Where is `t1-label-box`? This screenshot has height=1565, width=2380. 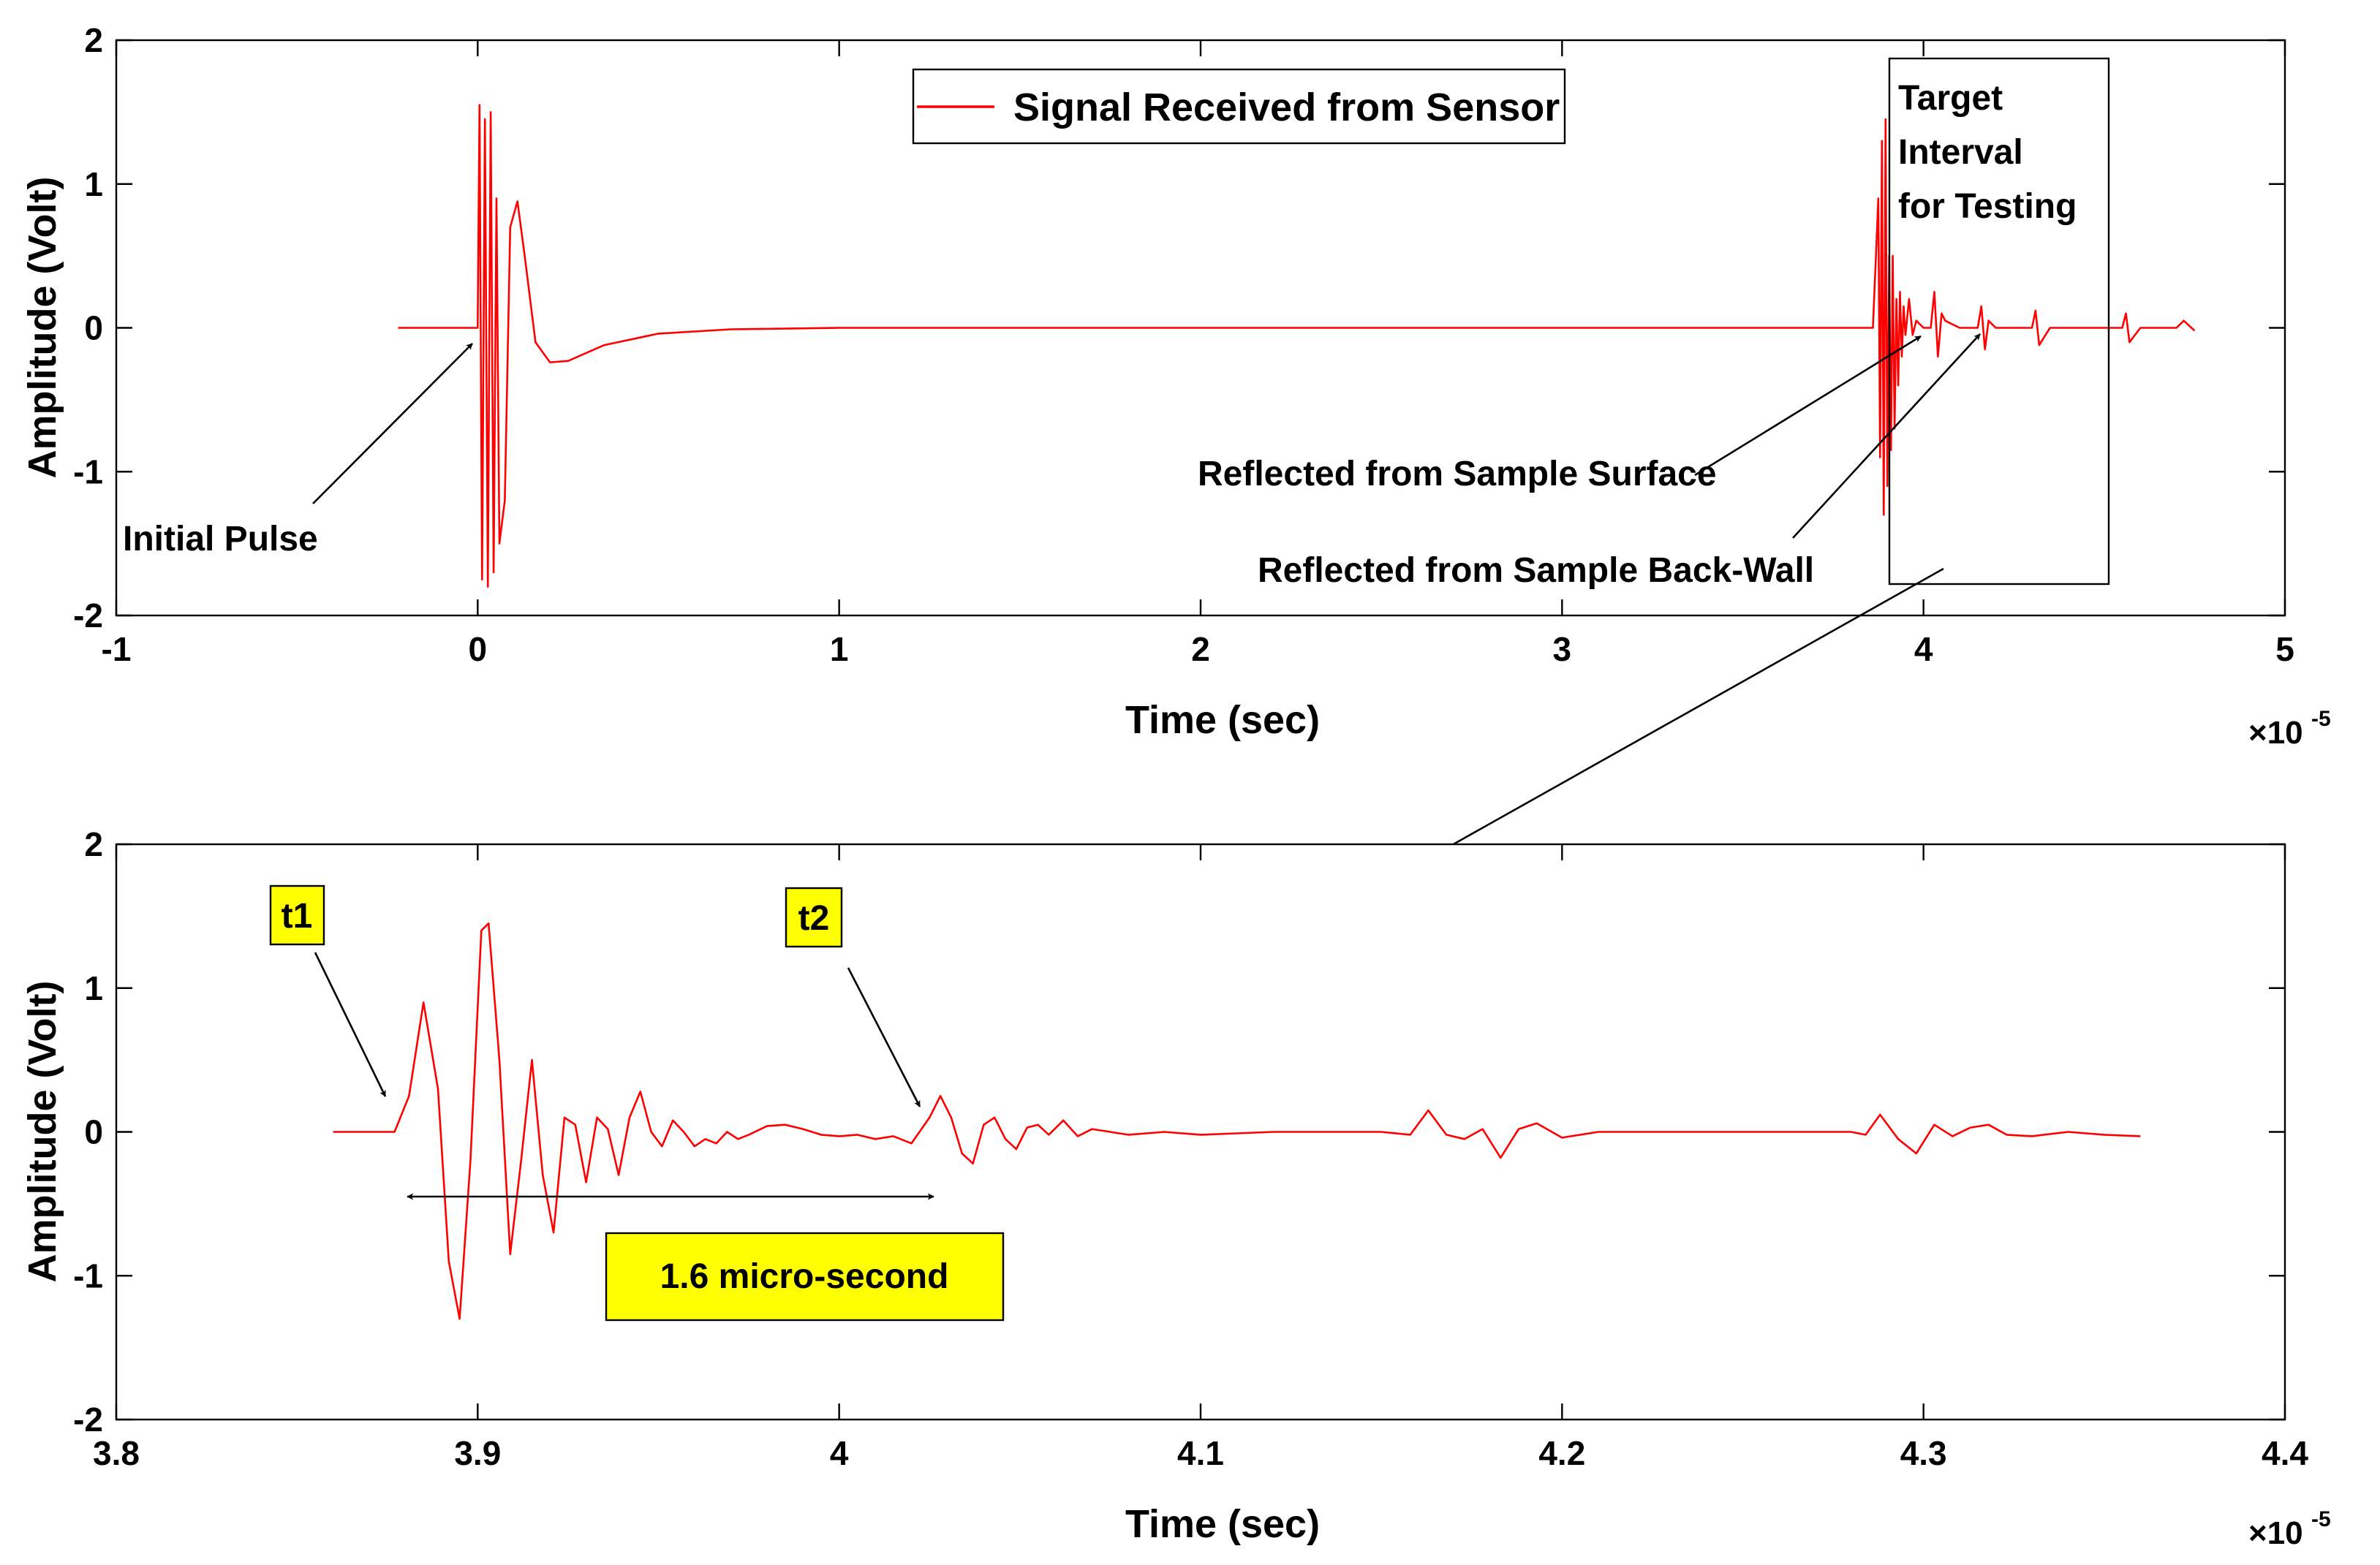
t1-label-box is located at coordinates (297, 915).